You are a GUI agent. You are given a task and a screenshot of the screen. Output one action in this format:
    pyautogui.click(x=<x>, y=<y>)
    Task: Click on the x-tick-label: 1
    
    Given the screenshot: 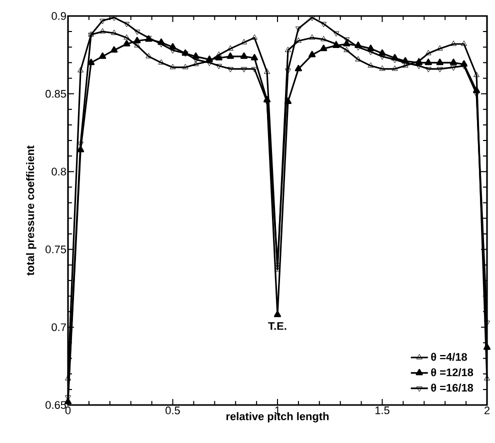 What is the action you would take?
    pyautogui.click(x=277, y=410)
    